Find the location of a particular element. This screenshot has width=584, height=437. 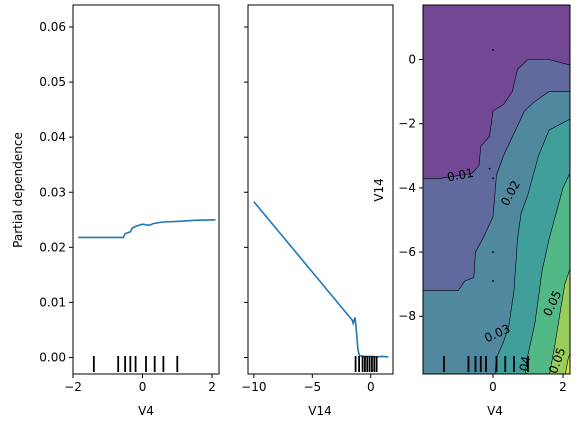

y-tick-label: 0.05 is located at coordinates (52, 82).